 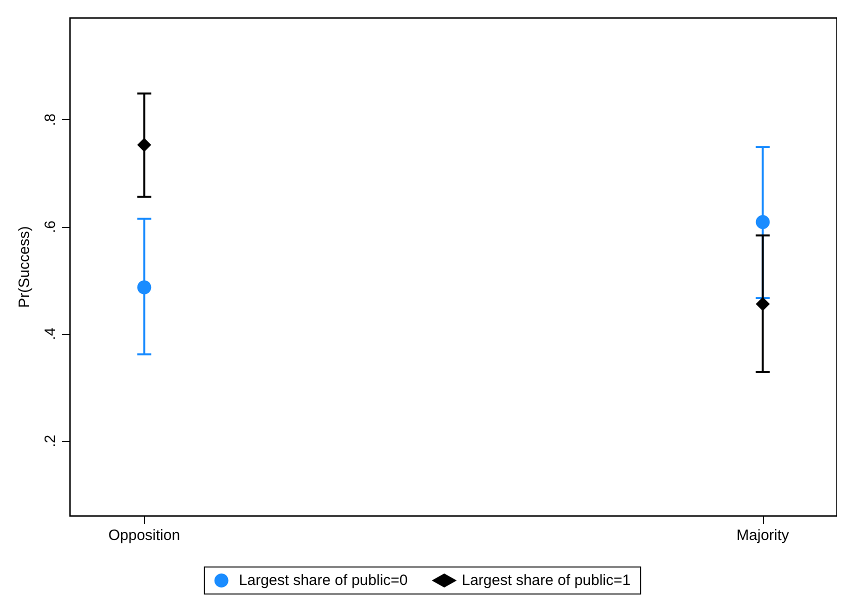 I want to click on x-tick-label: Opposition, so click(x=144, y=535).